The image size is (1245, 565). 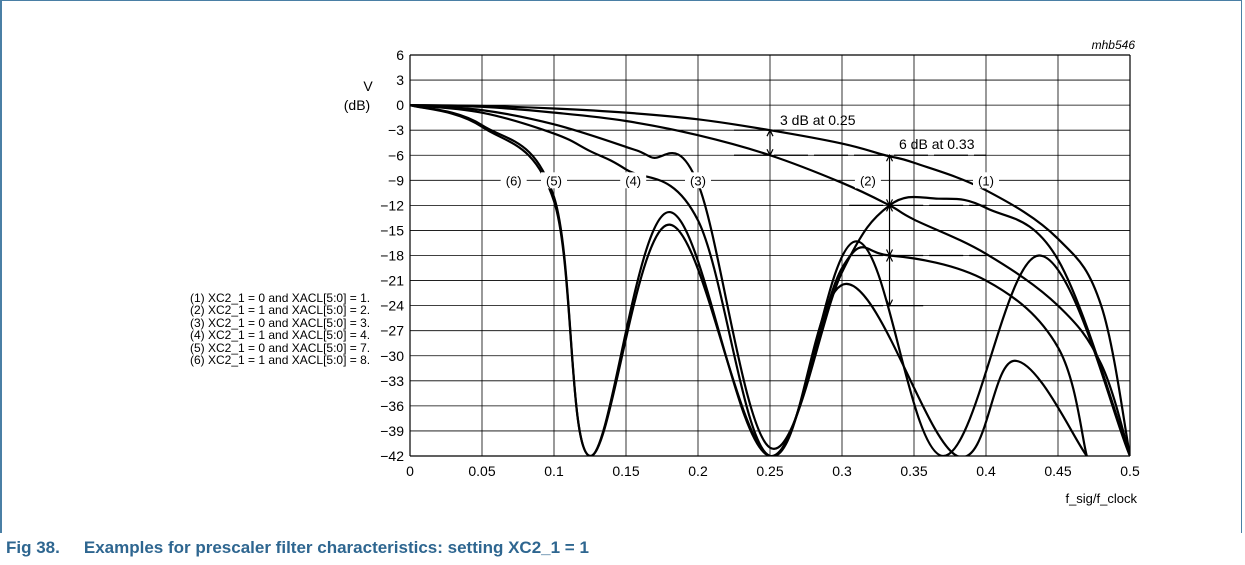 I want to click on y-tick-label: 0, so click(x=400, y=105).